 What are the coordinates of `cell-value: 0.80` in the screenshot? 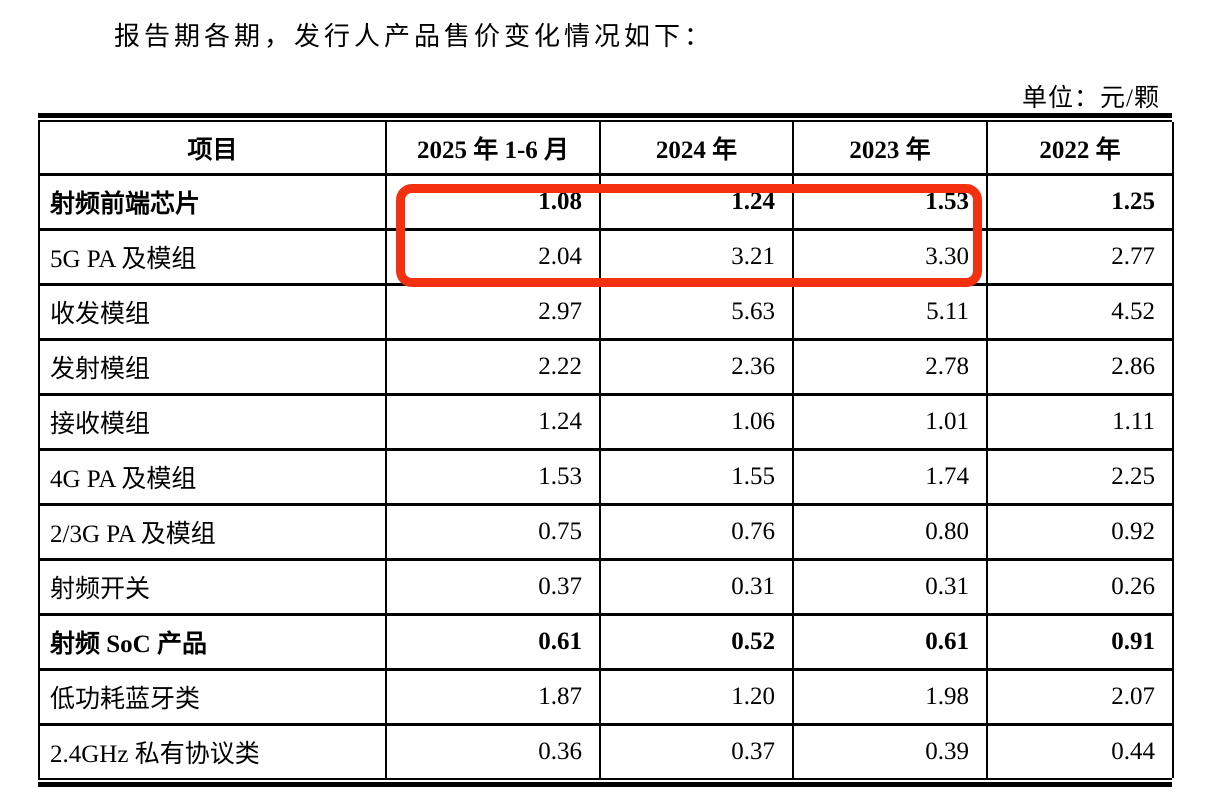 It's located at (890, 532).